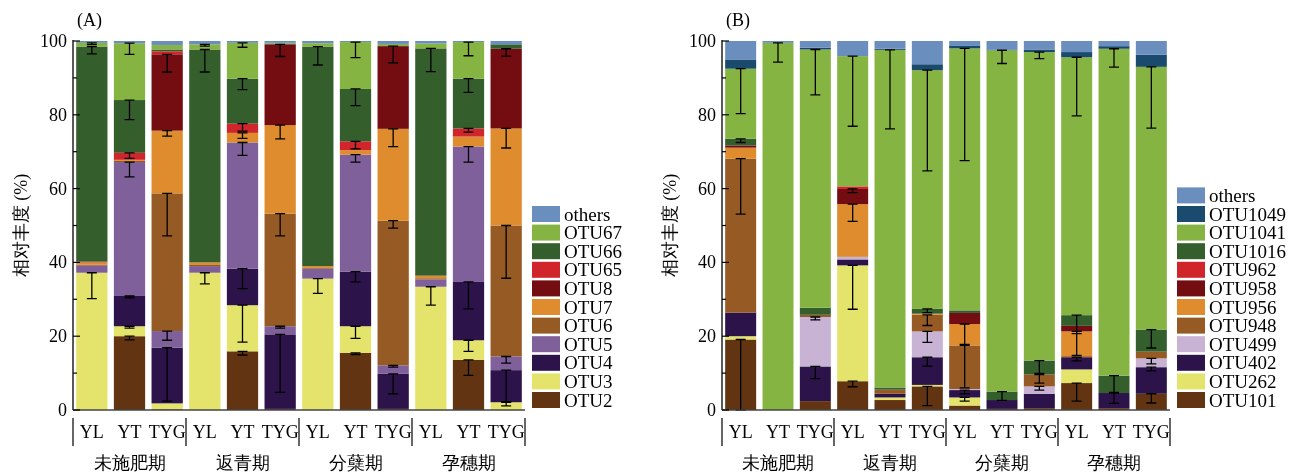 The height and width of the screenshot is (473, 1297). What do you see at coordinates (588, 400) in the screenshot?
I see `legend-label: OTU2` at bounding box center [588, 400].